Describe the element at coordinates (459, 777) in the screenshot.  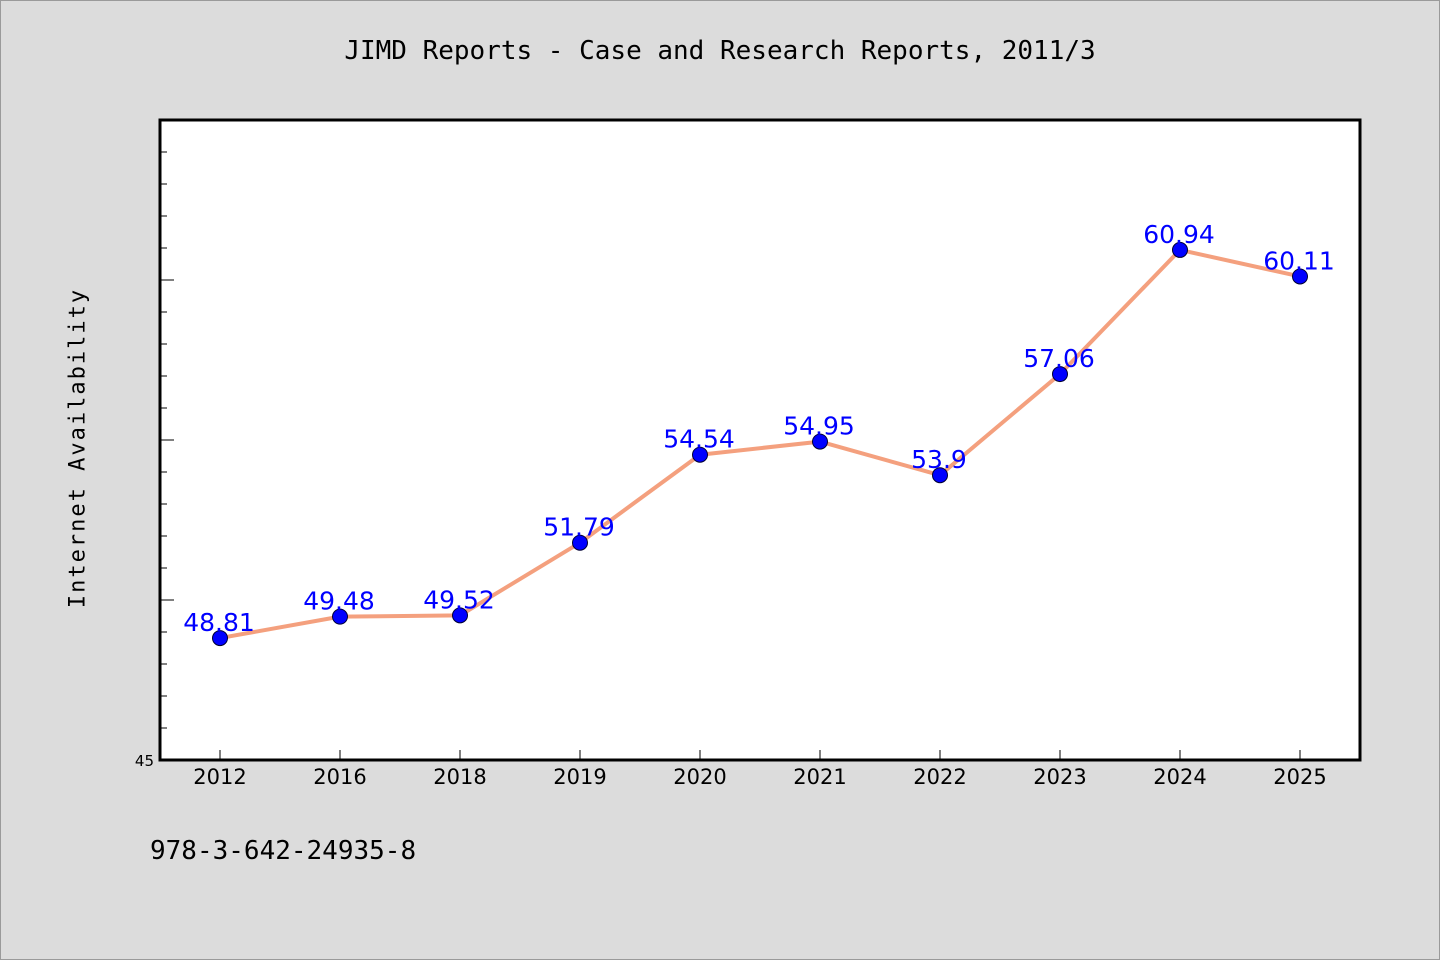
I see `x-tick-label: 2018` at that location.